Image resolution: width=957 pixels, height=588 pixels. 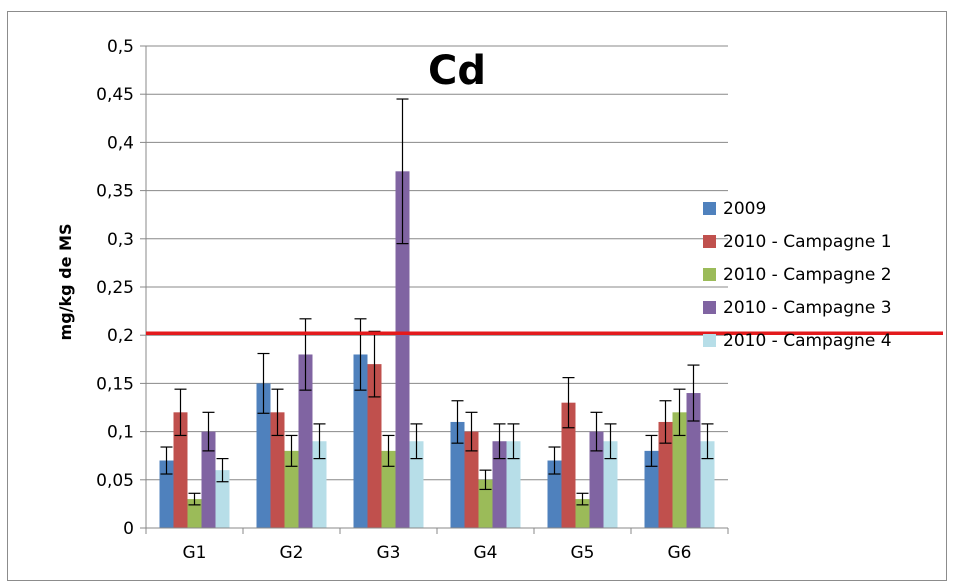 I want to click on y-tick-label: 0,15, so click(x=115, y=384).